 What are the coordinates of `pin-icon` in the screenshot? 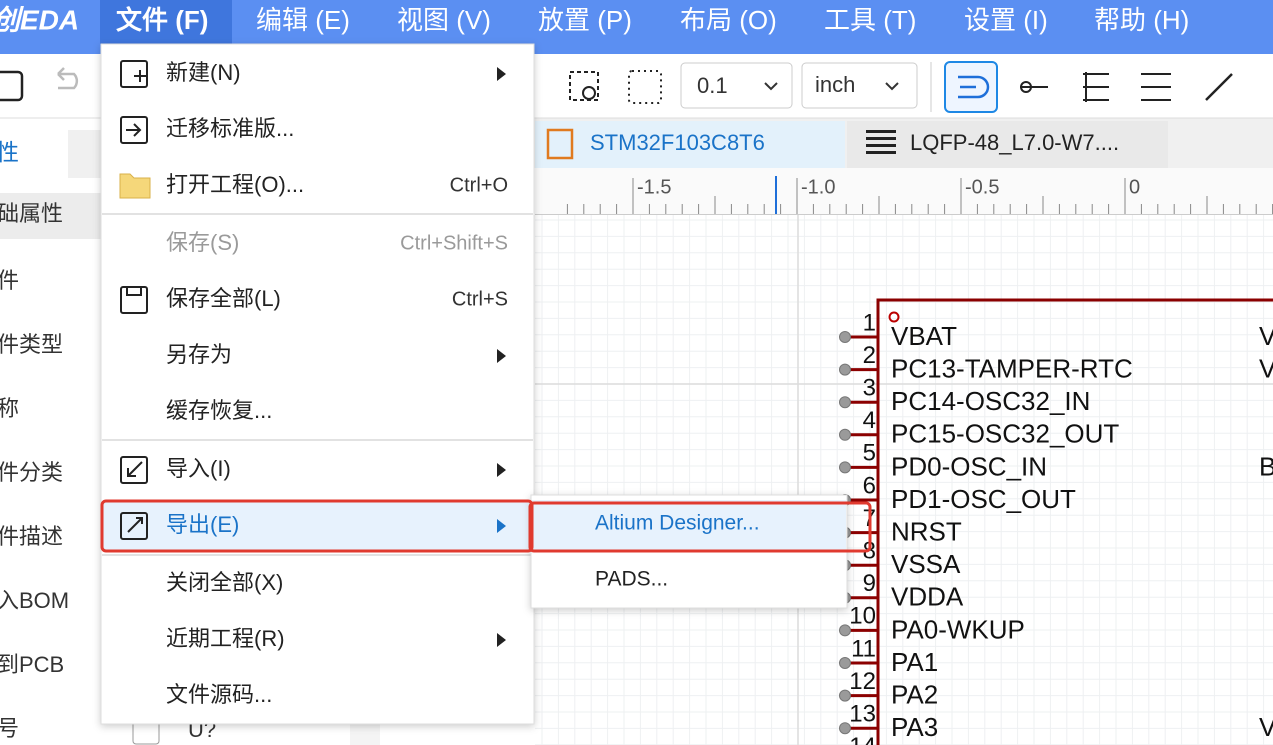 It's located at (1034, 87).